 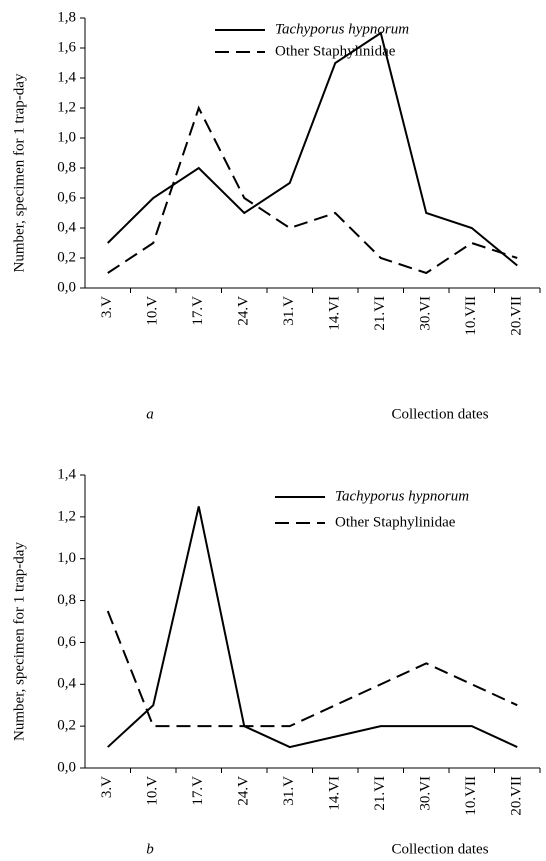 What do you see at coordinates (150, 414) in the screenshot?
I see `panel-label: a` at bounding box center [150, 414].